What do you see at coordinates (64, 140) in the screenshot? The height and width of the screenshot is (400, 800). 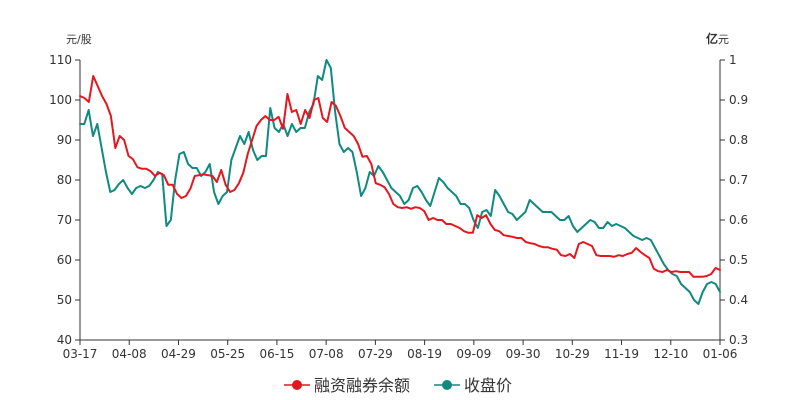 I see `left-tick-label: 90` at bounding box center [64, 140].